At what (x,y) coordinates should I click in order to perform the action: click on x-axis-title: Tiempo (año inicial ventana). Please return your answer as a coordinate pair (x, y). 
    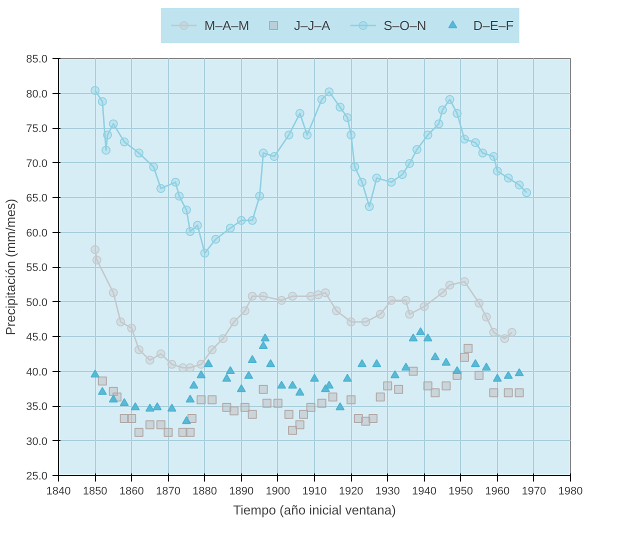
    Looking at the image, I should click on (314, 510).